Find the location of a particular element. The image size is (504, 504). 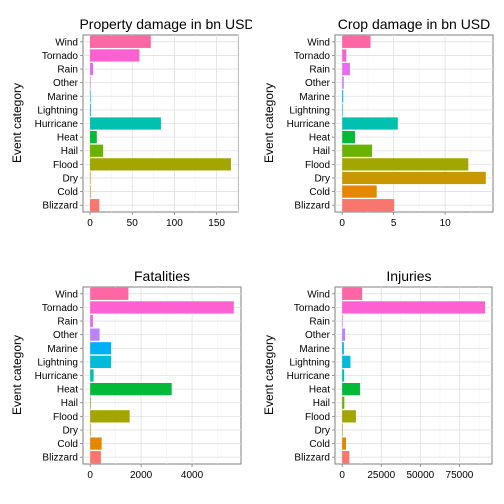

x-tick-label: 2000 is located at coordinates (141, 475).